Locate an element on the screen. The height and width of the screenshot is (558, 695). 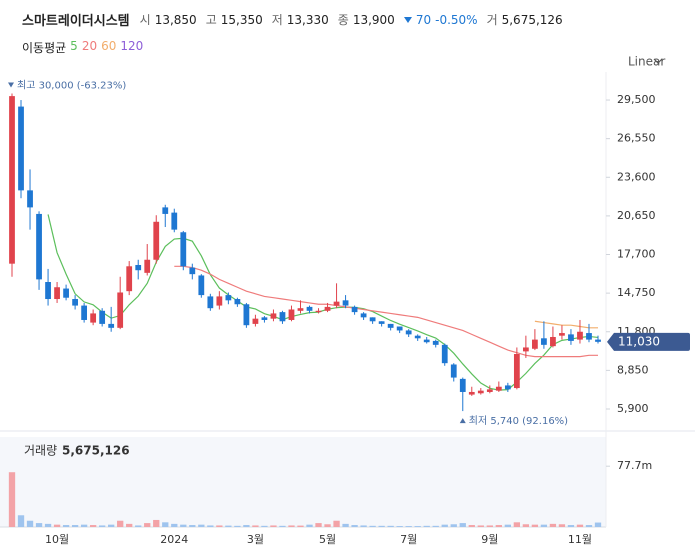
low-value: 13,330 is located at coordinates (307, 19).